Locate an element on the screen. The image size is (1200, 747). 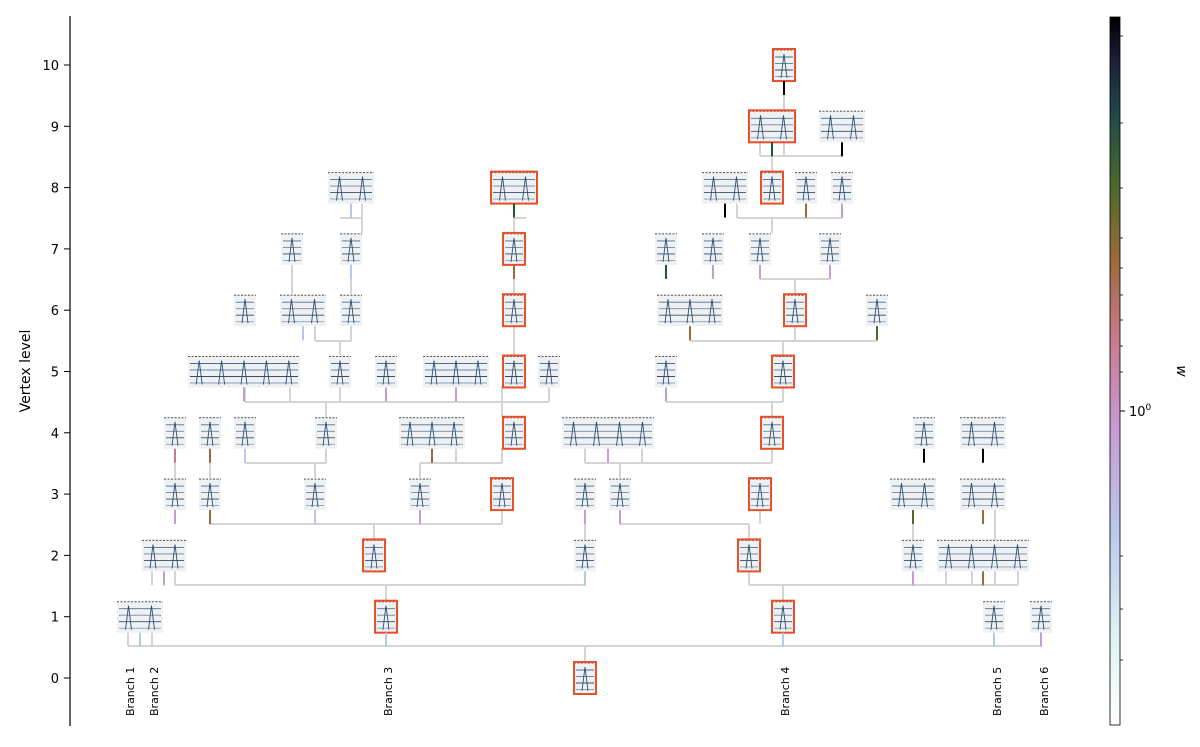
y-tick-label: 1 is located at coordinates (55, 618).